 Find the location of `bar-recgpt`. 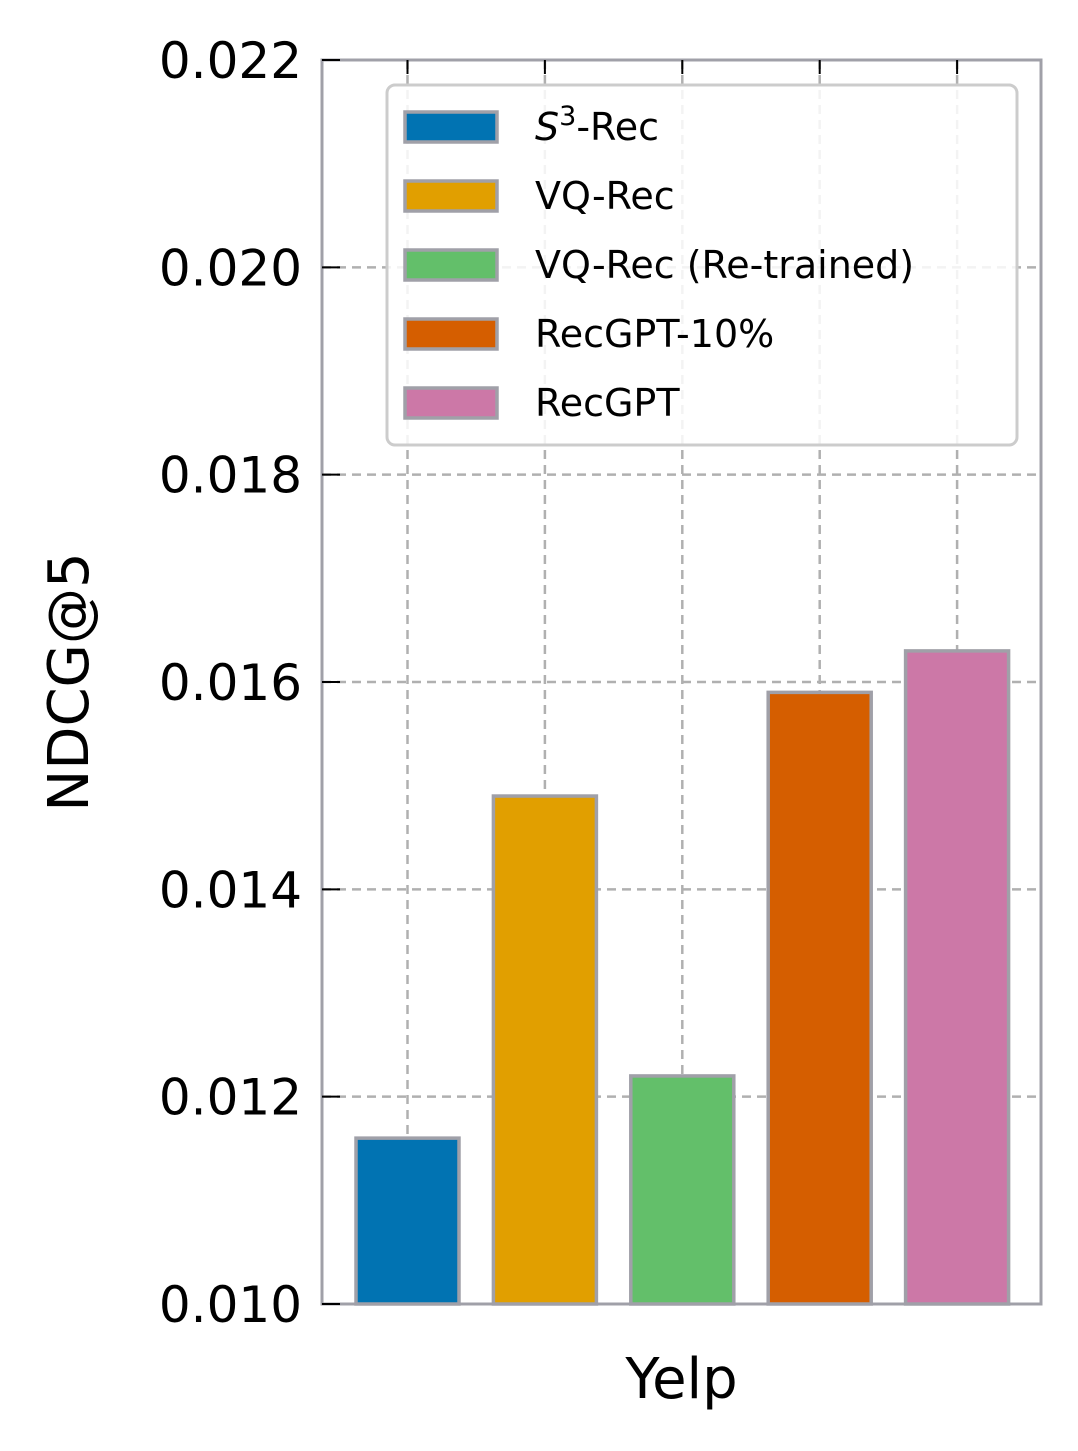

bar-recgpt is located at coordinates (957, 977).